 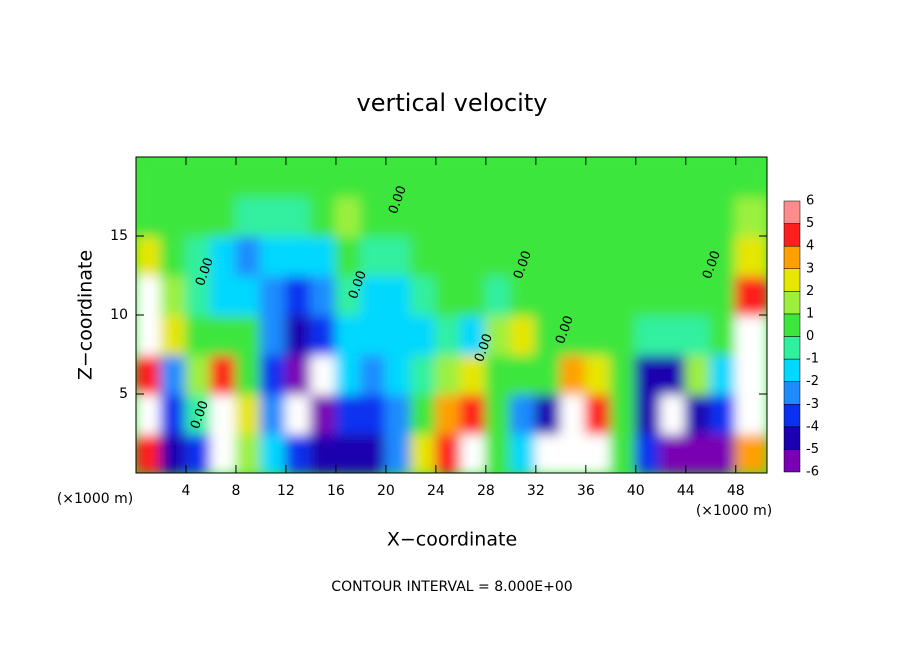 What do you see at coordinates (810, 268) in the screenshot?
I see `colorbar-label: 3` at bounding box center [810, 268].